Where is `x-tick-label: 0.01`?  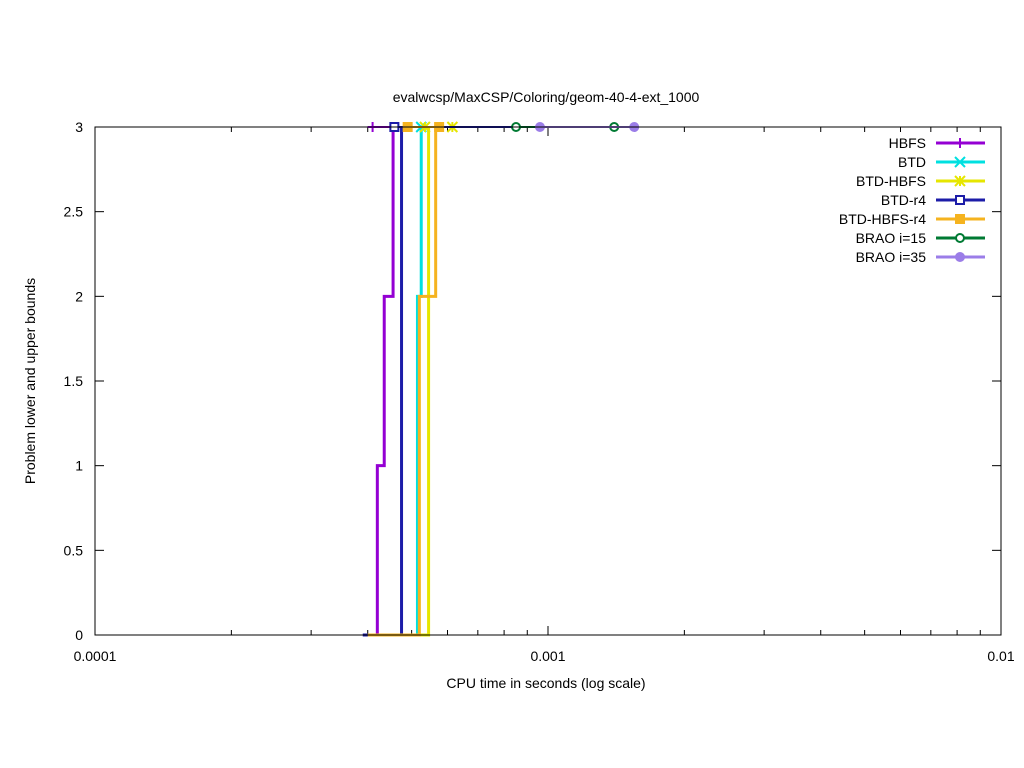 x-tick-label: 0.01 is located at coordinates (1000, 656).